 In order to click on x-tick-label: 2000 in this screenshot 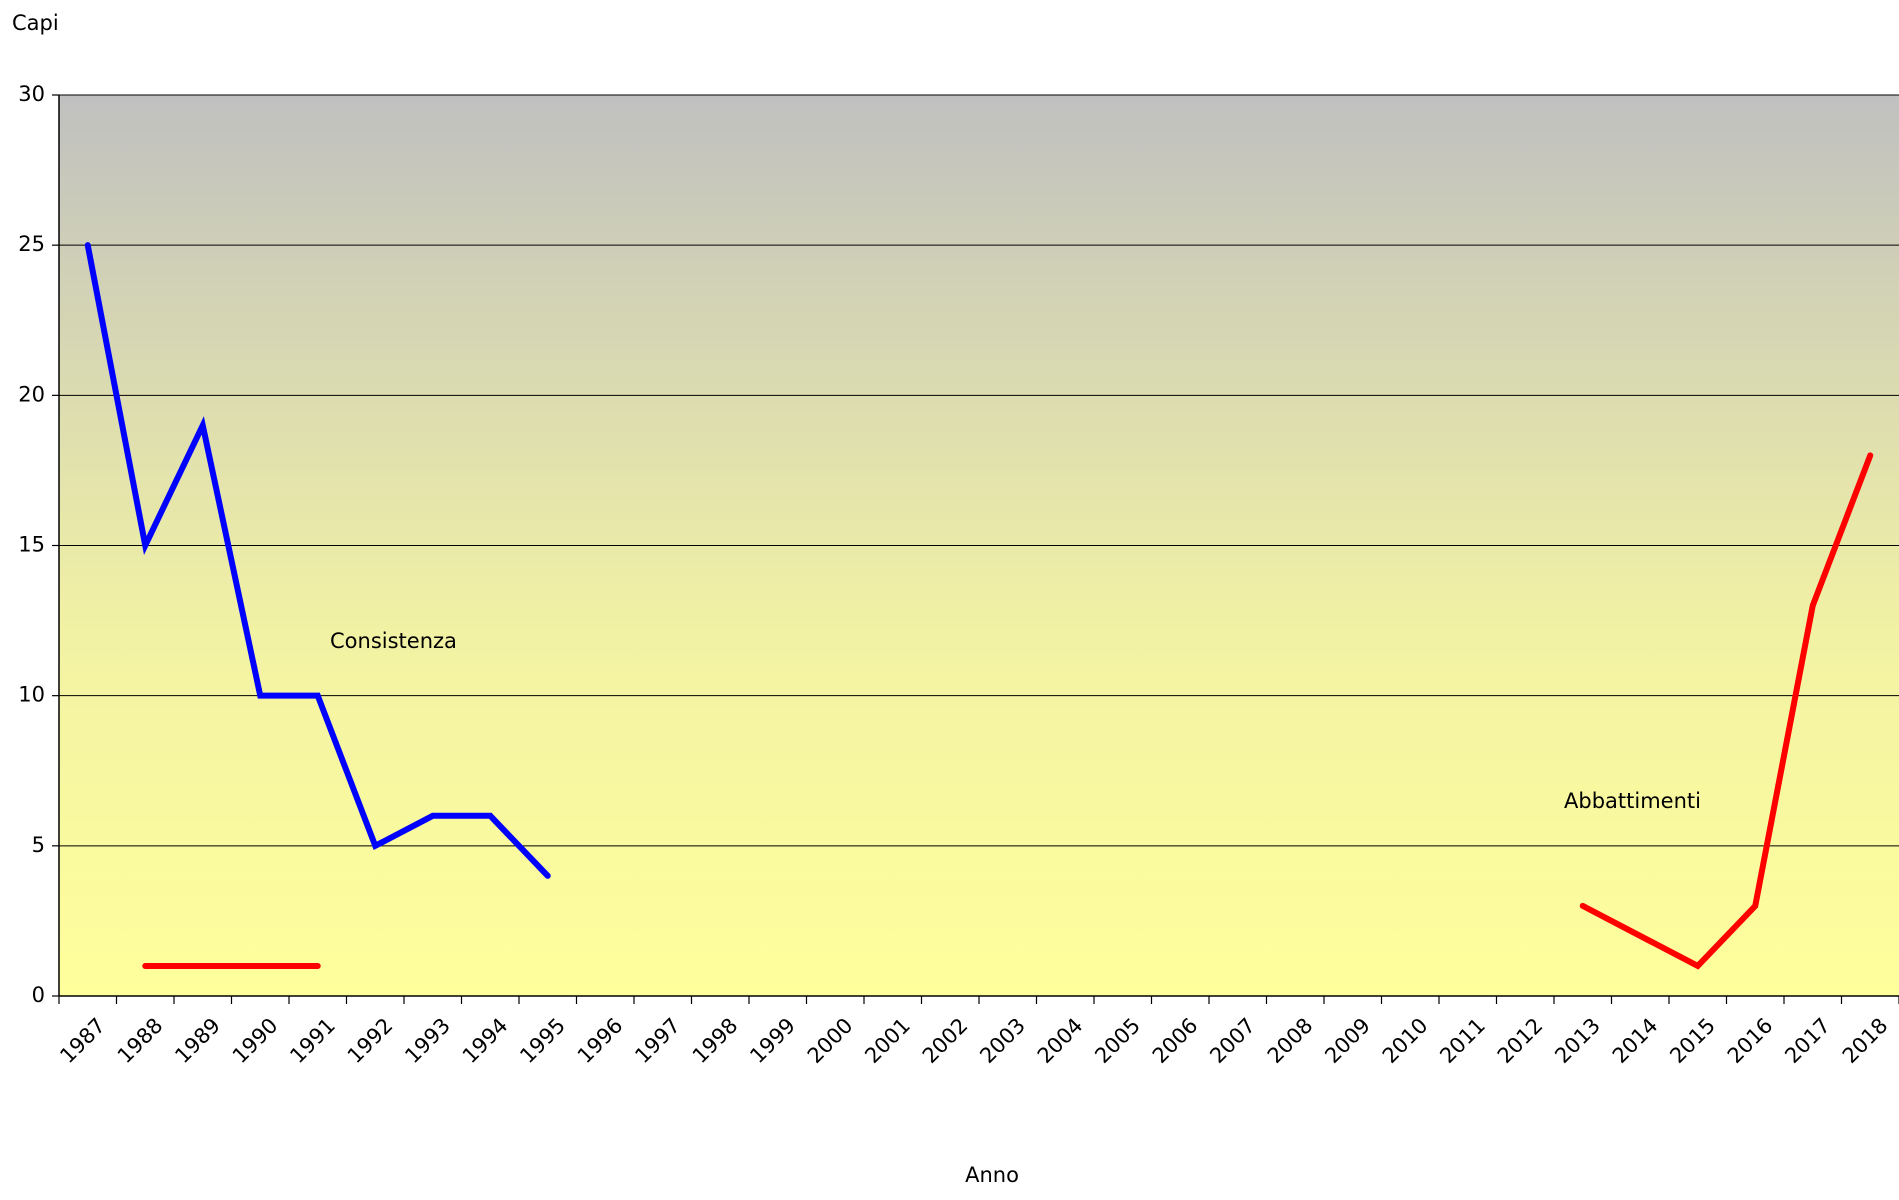, I will do `click(830, 1040)`.